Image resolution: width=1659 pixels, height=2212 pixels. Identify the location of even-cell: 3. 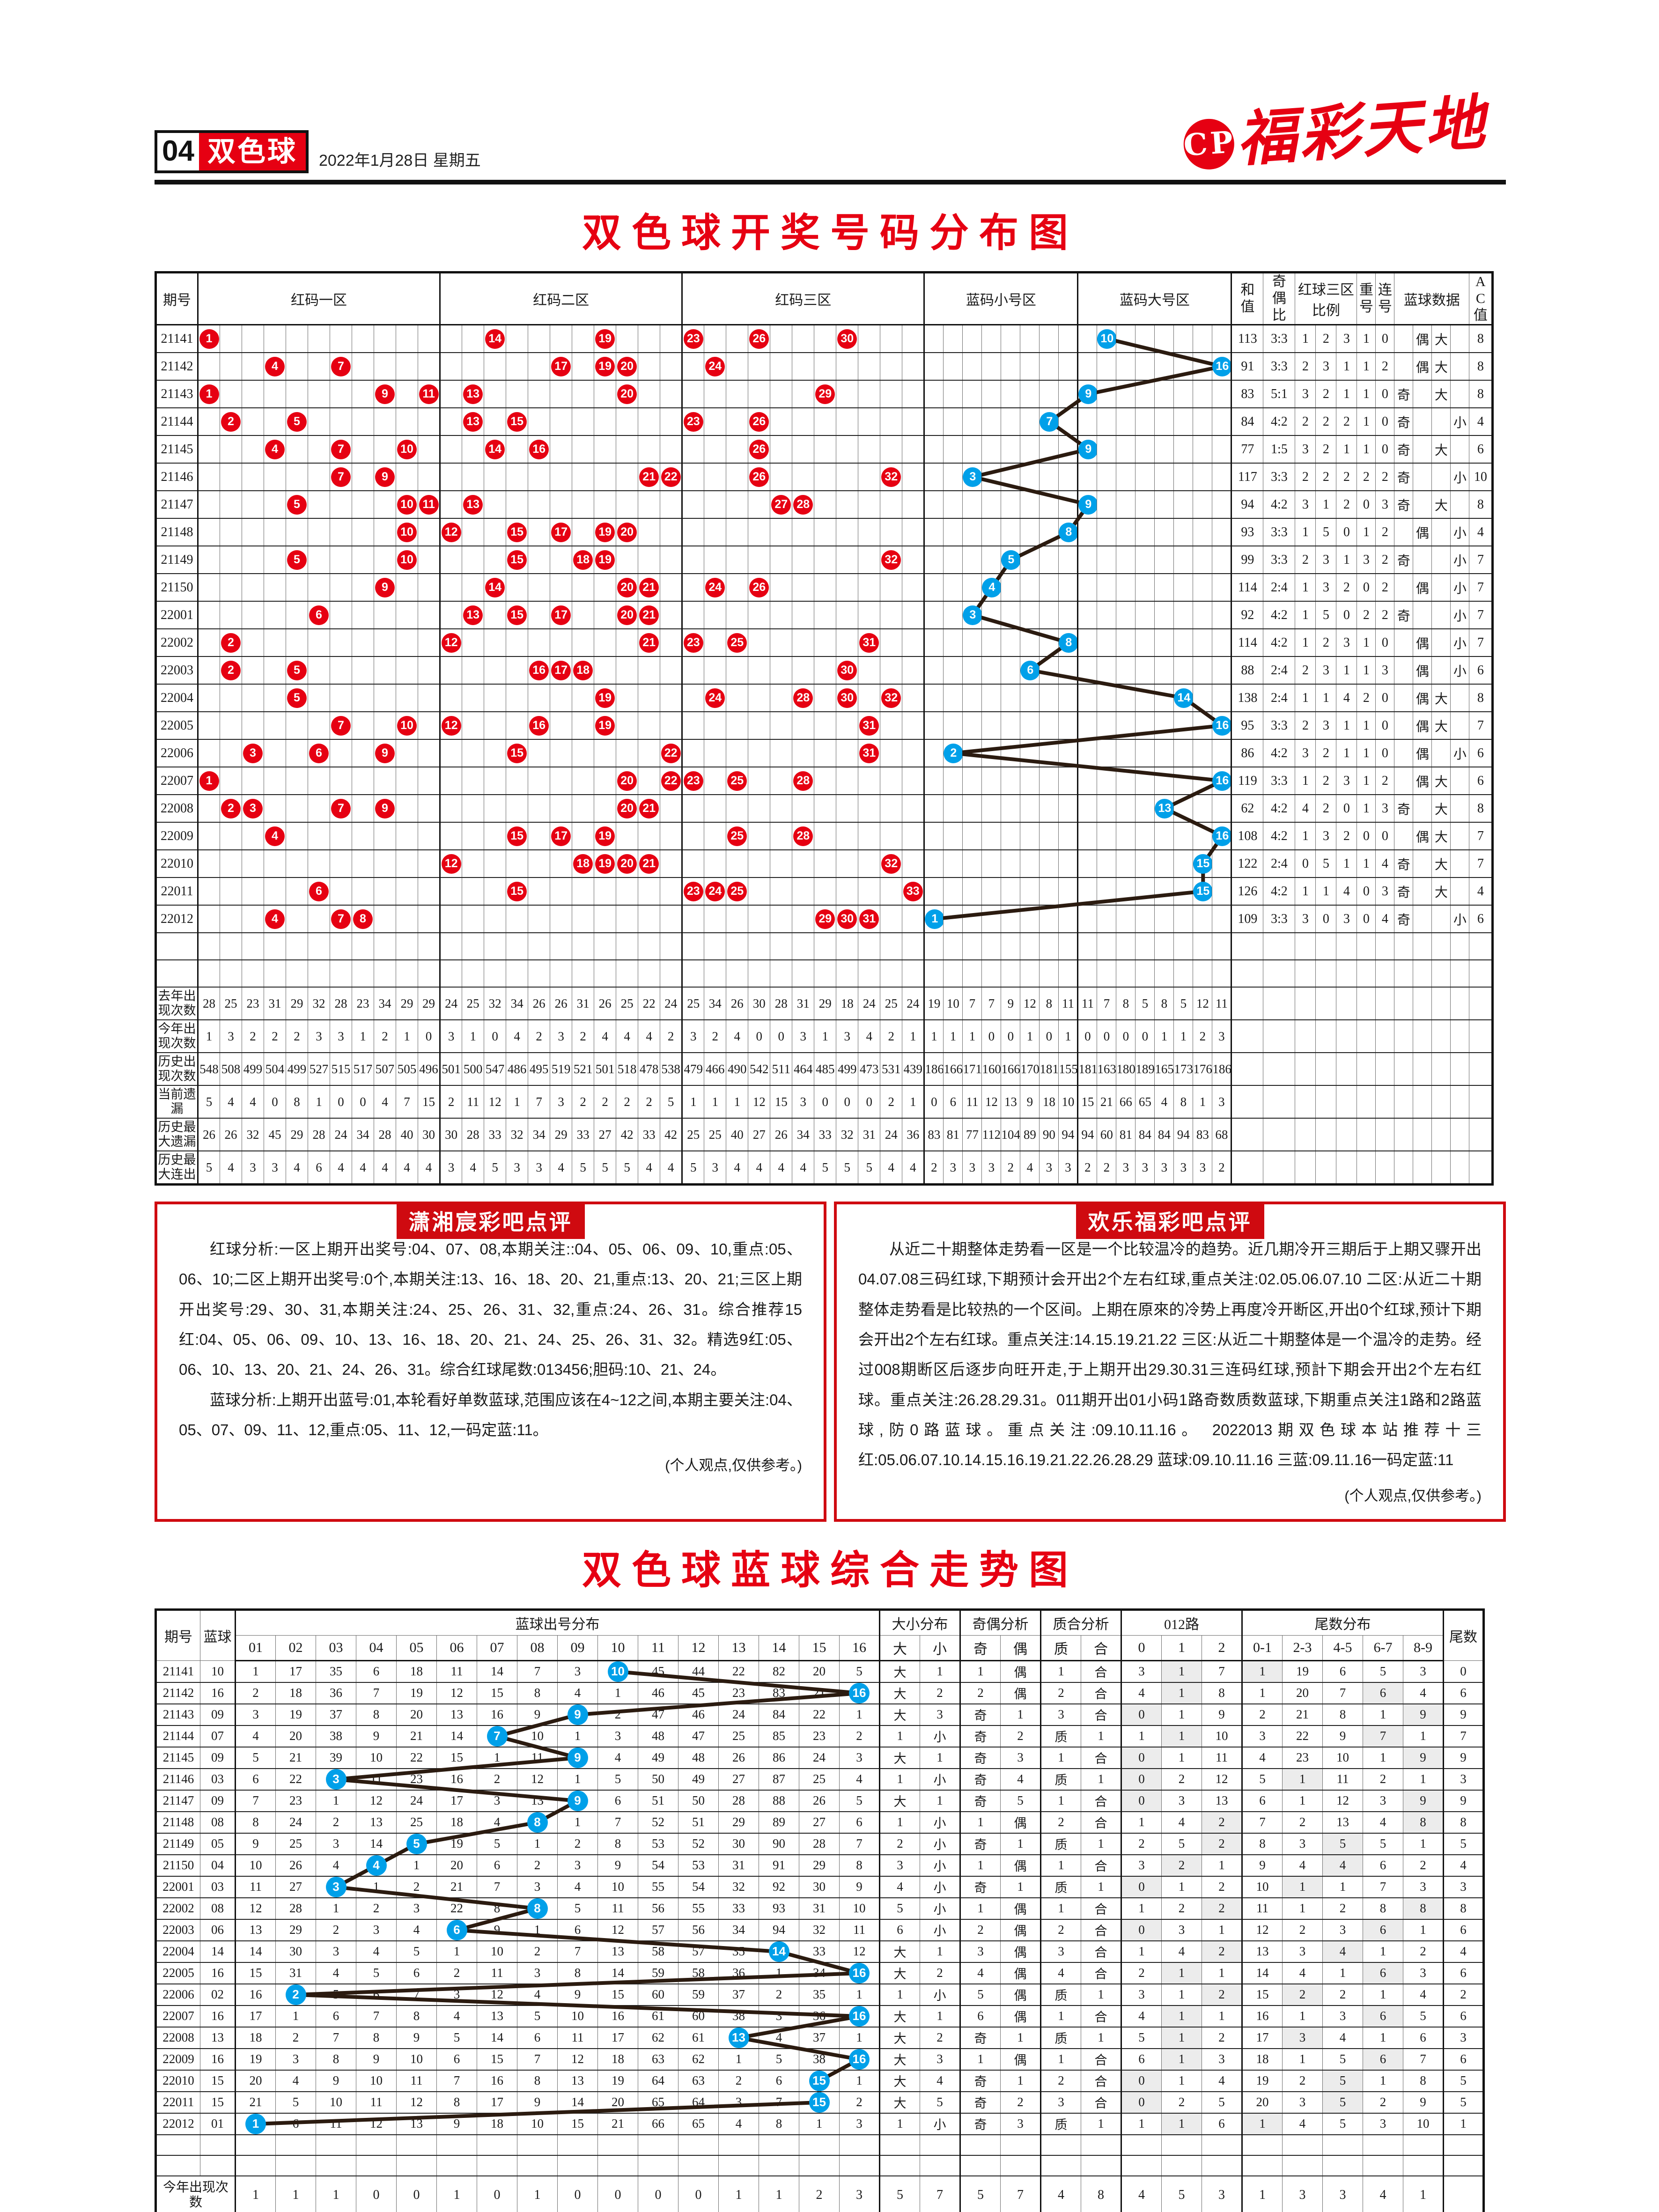
(1020, 2124).